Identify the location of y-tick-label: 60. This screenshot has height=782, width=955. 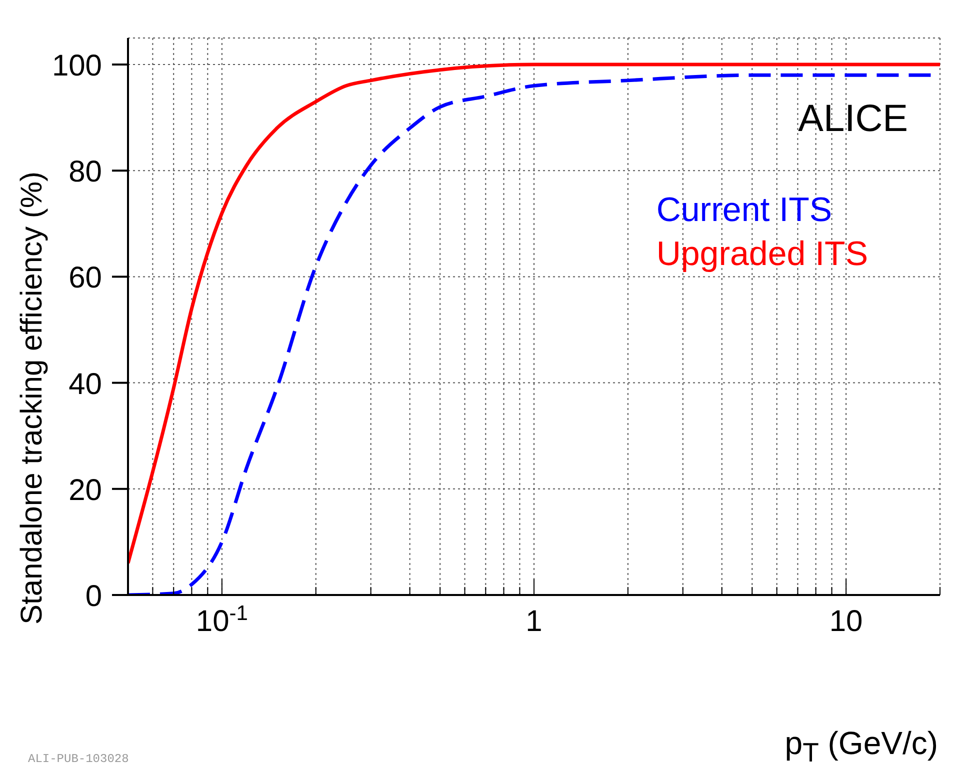
(85, 278).